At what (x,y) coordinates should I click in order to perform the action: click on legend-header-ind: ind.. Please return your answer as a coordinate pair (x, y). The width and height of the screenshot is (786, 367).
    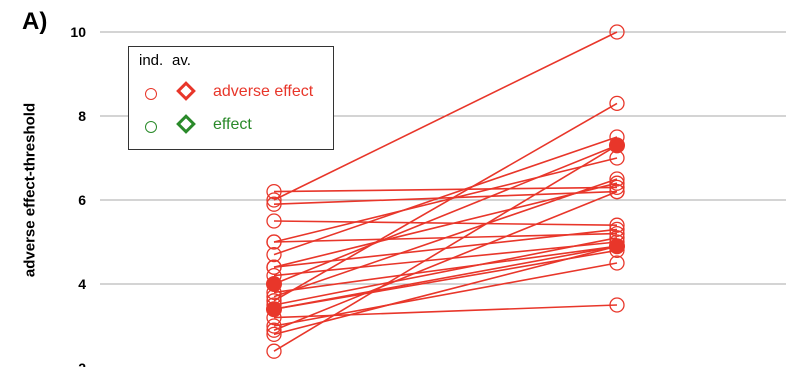
    Looking at the image, I should click on (151, 60).